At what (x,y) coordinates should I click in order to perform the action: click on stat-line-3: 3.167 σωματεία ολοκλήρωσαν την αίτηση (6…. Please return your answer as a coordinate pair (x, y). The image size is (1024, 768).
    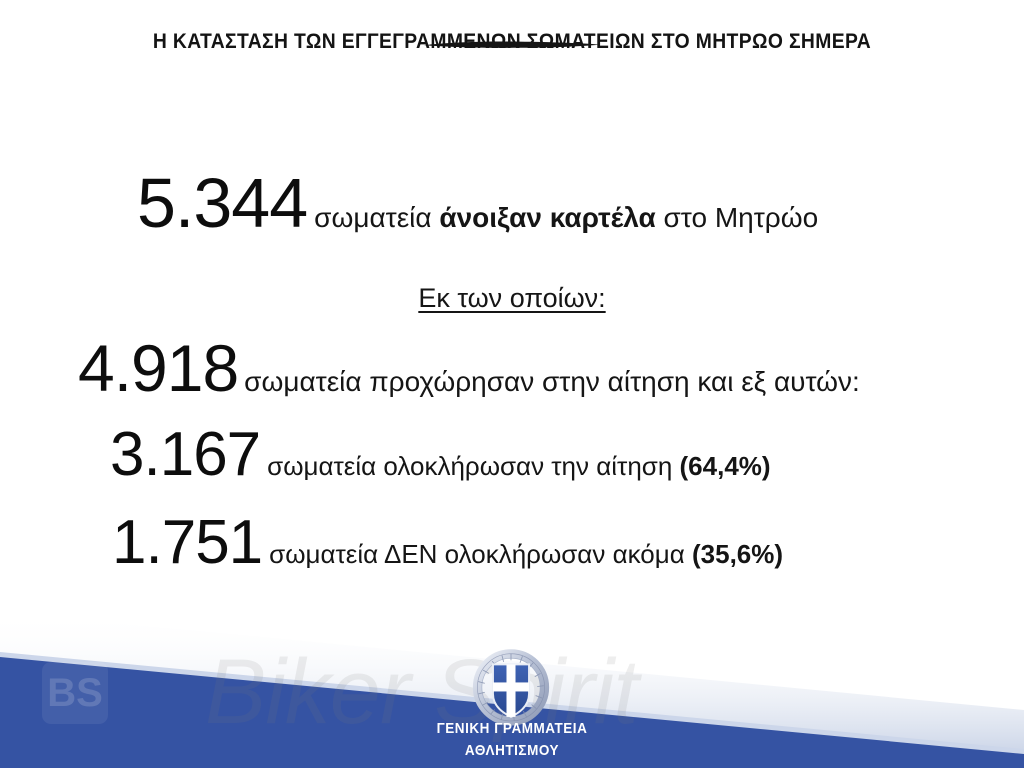
    Looking at the image, I should click on (440, 455).